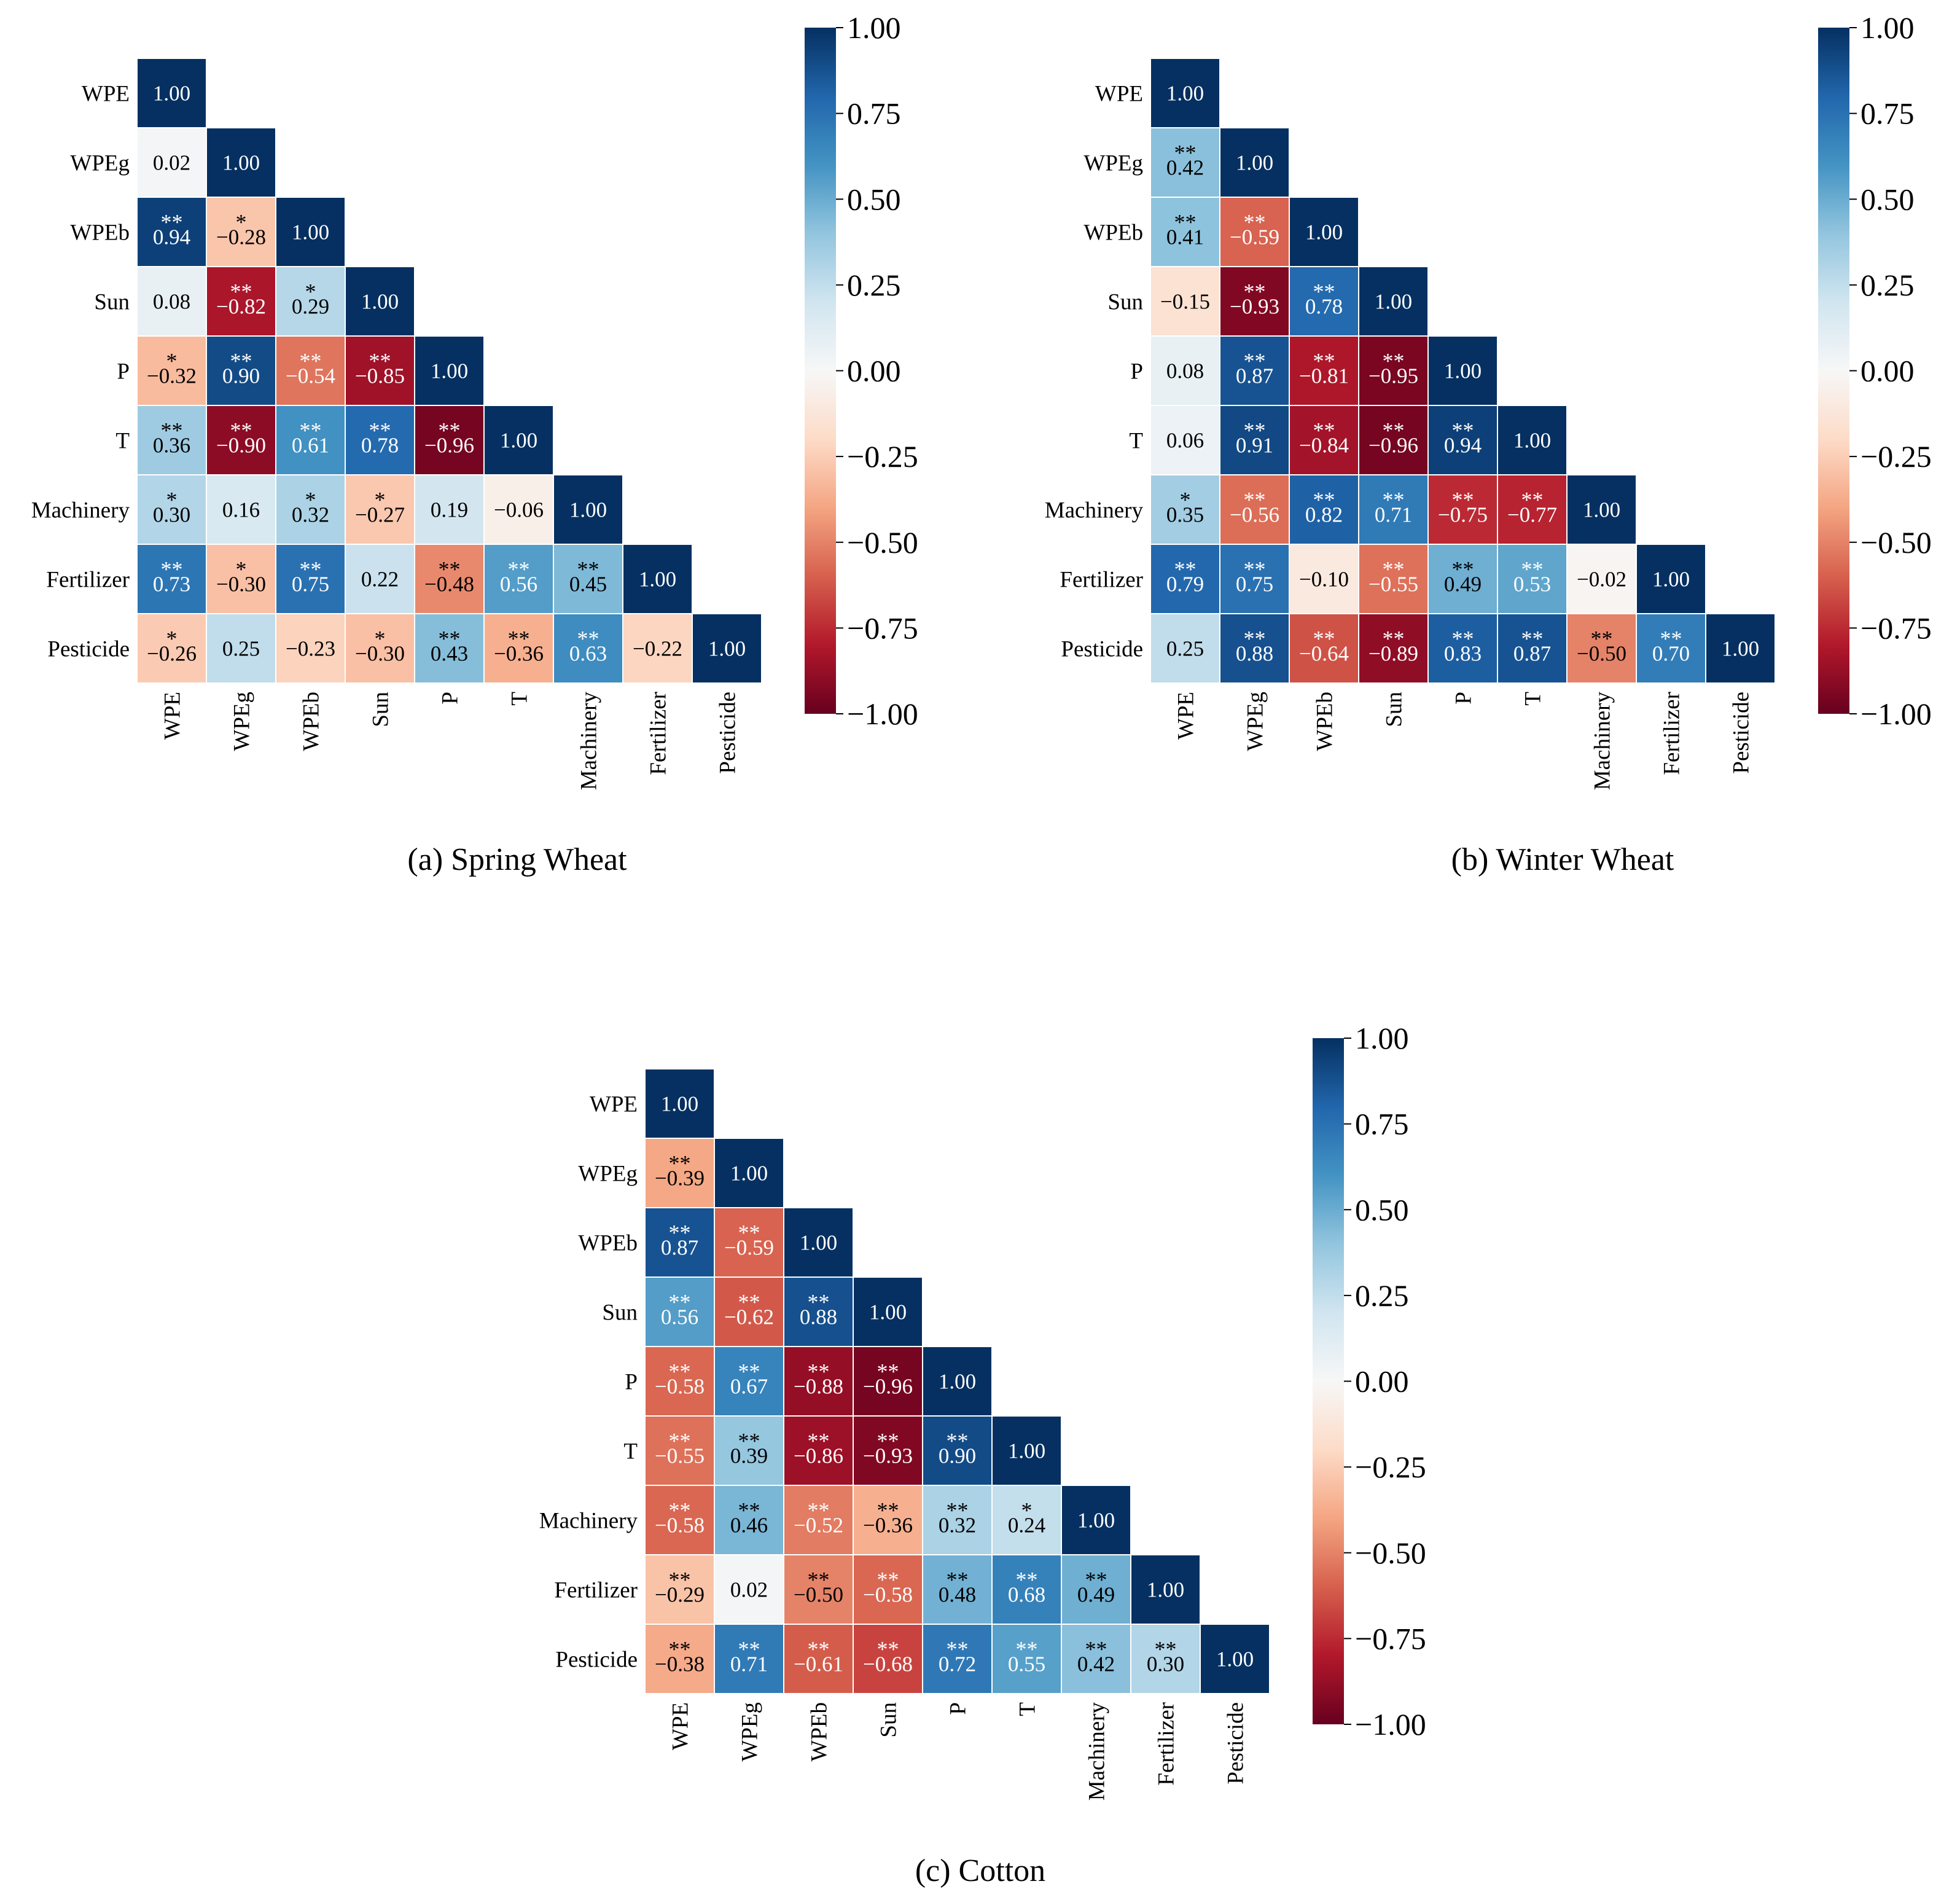 The width and height of the screenshot is (1960, 1900). What do you see at coordinates (241, 376) in the screenshot?
I see `cell-value: 0.90` at bounding box center [241, 376].